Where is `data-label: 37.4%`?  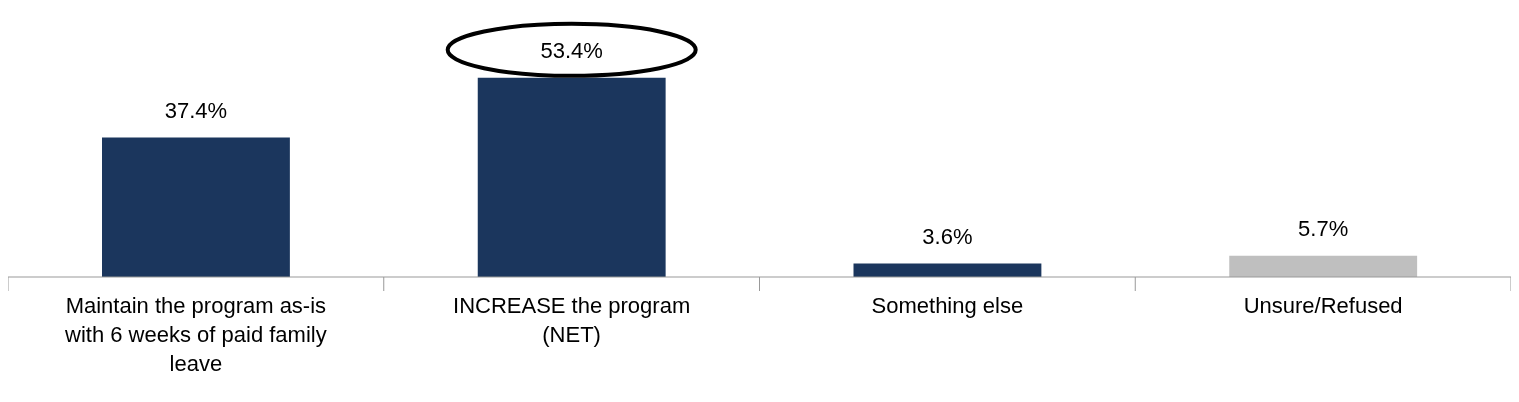 data-label: 37.4% is located at coordinates (196, 110).